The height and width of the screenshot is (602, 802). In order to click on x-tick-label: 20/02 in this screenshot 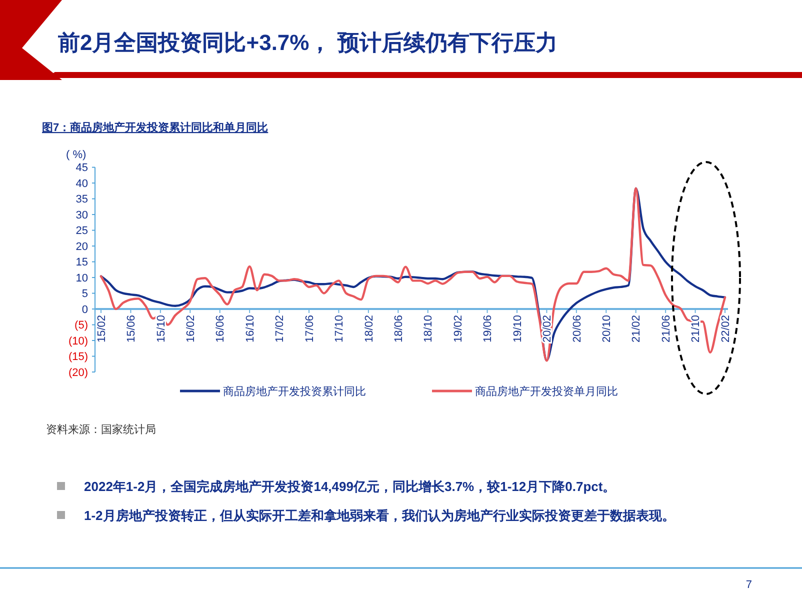, I will do `click(548, 329)`.